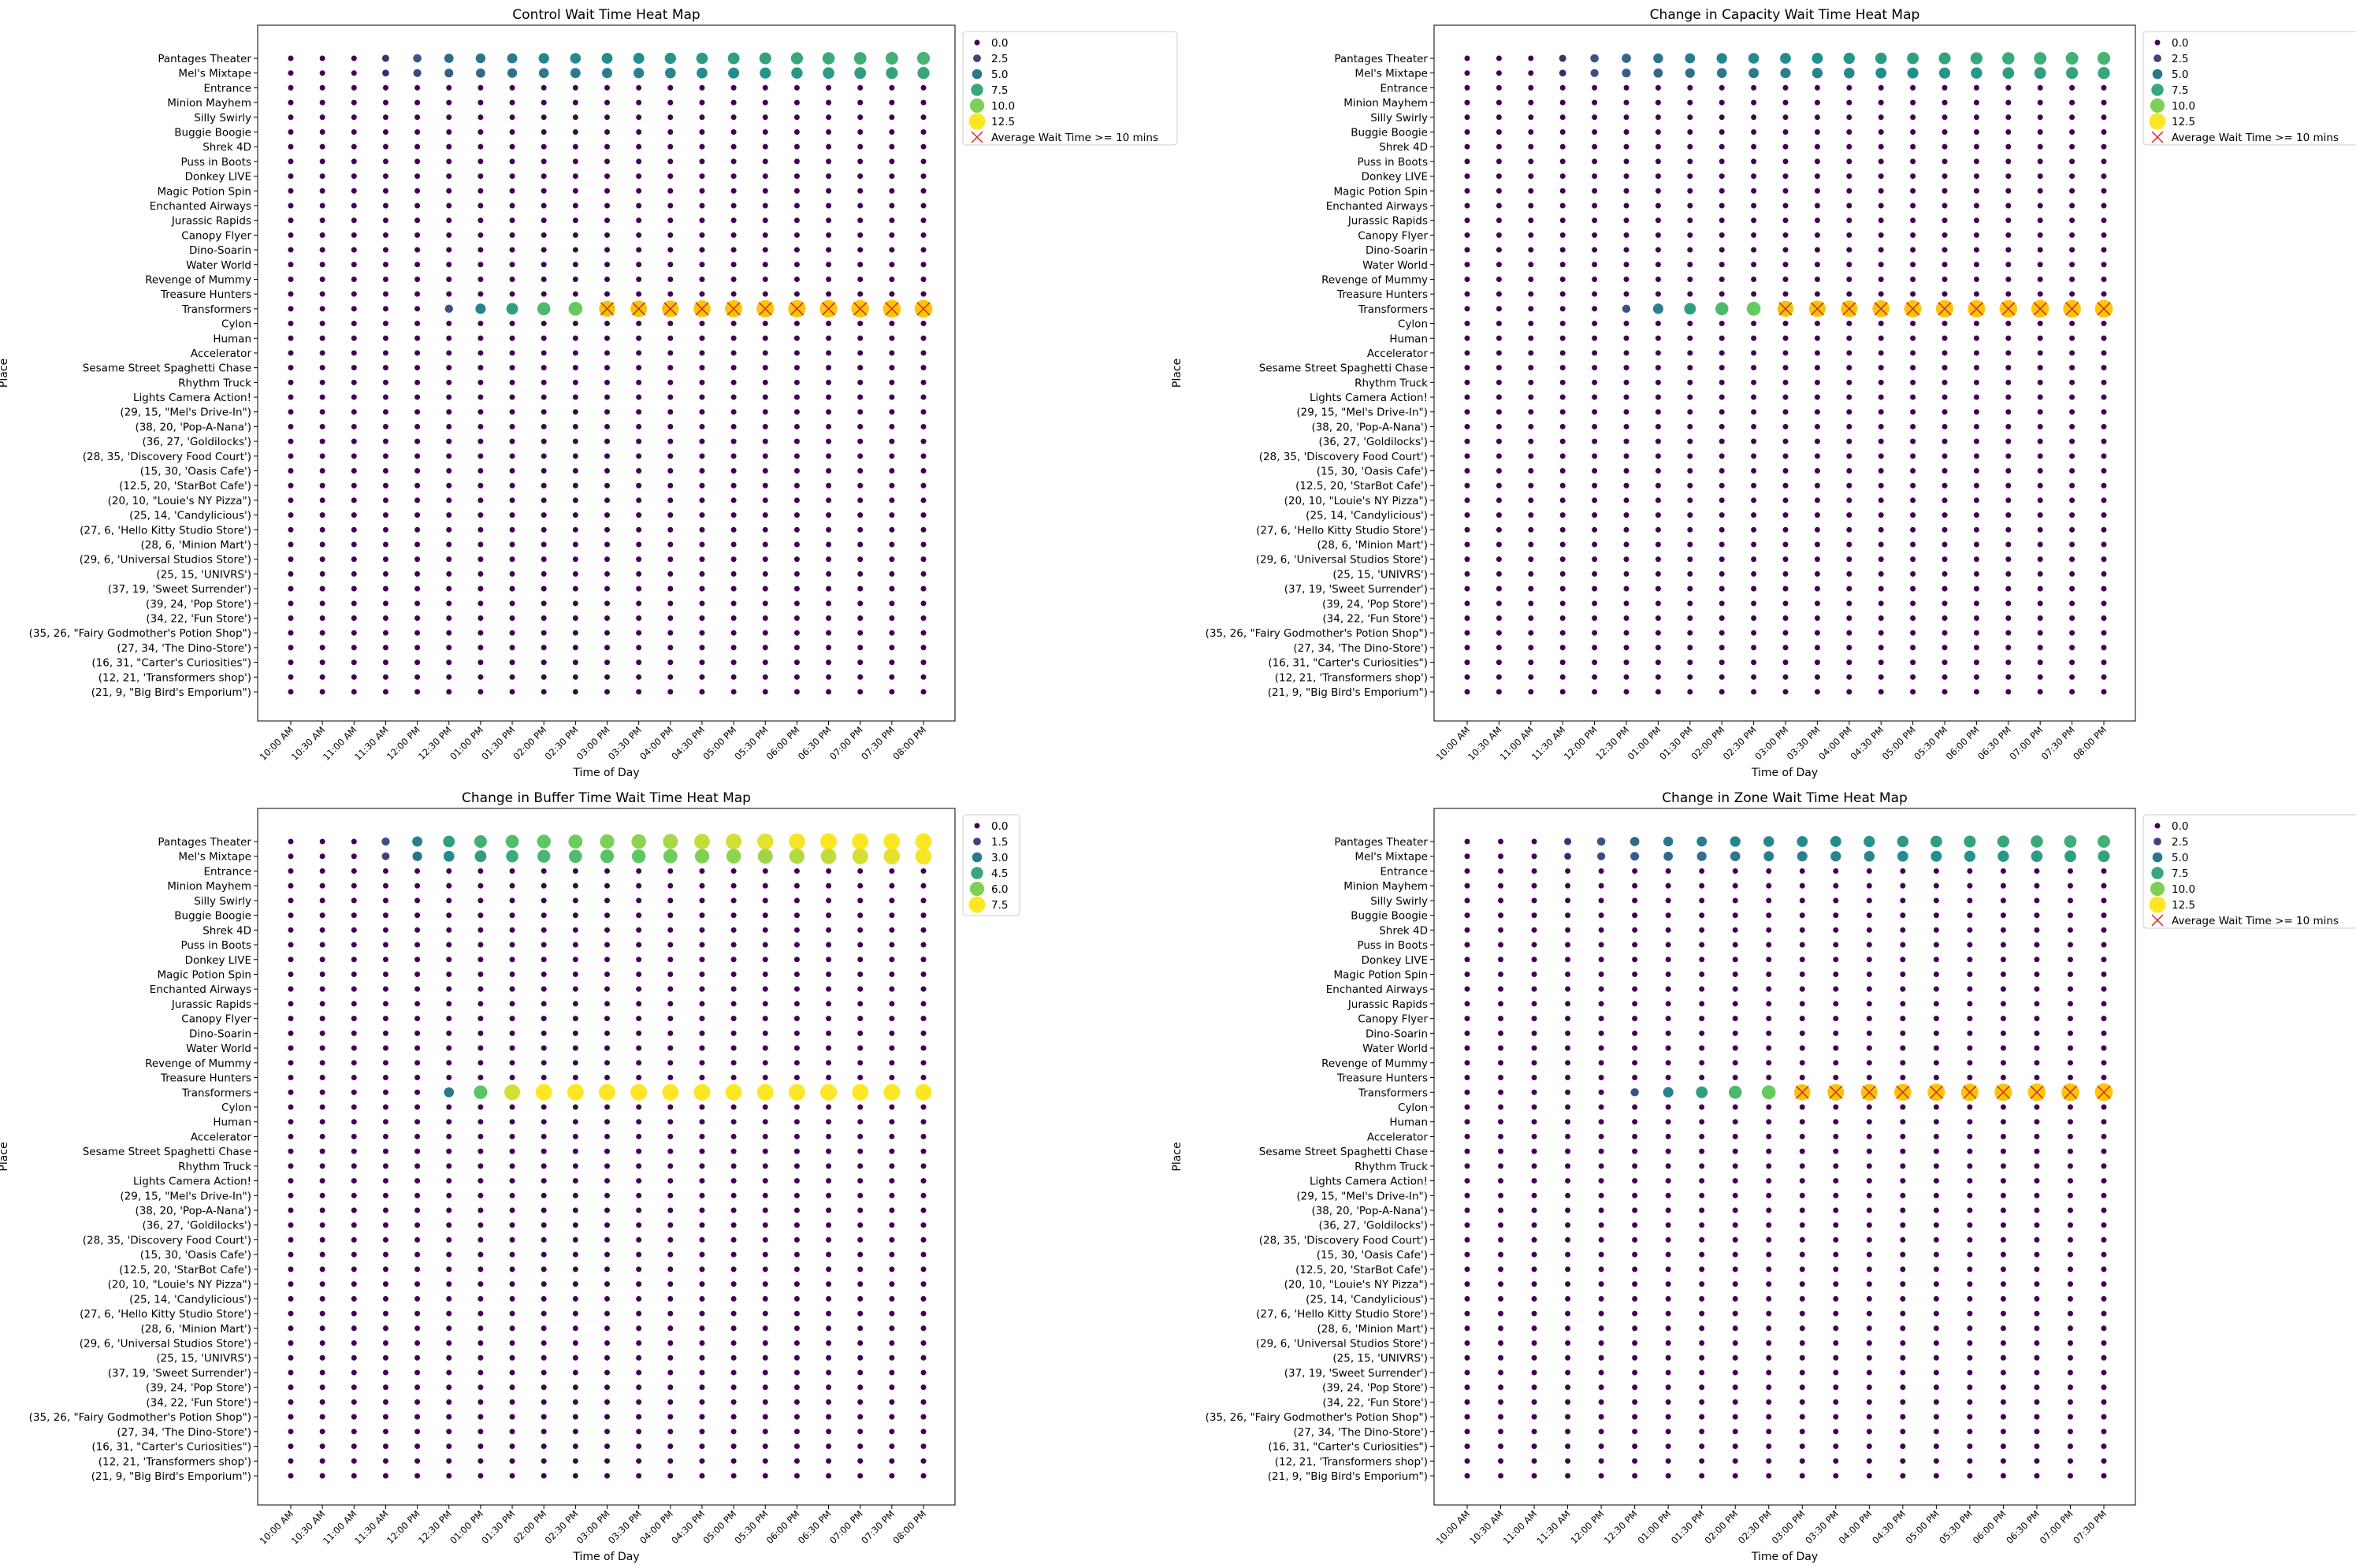 This screenshot has height=1568, width=2356. I want to click on x-tick-label: 12:00 PM, so click(404, 743).